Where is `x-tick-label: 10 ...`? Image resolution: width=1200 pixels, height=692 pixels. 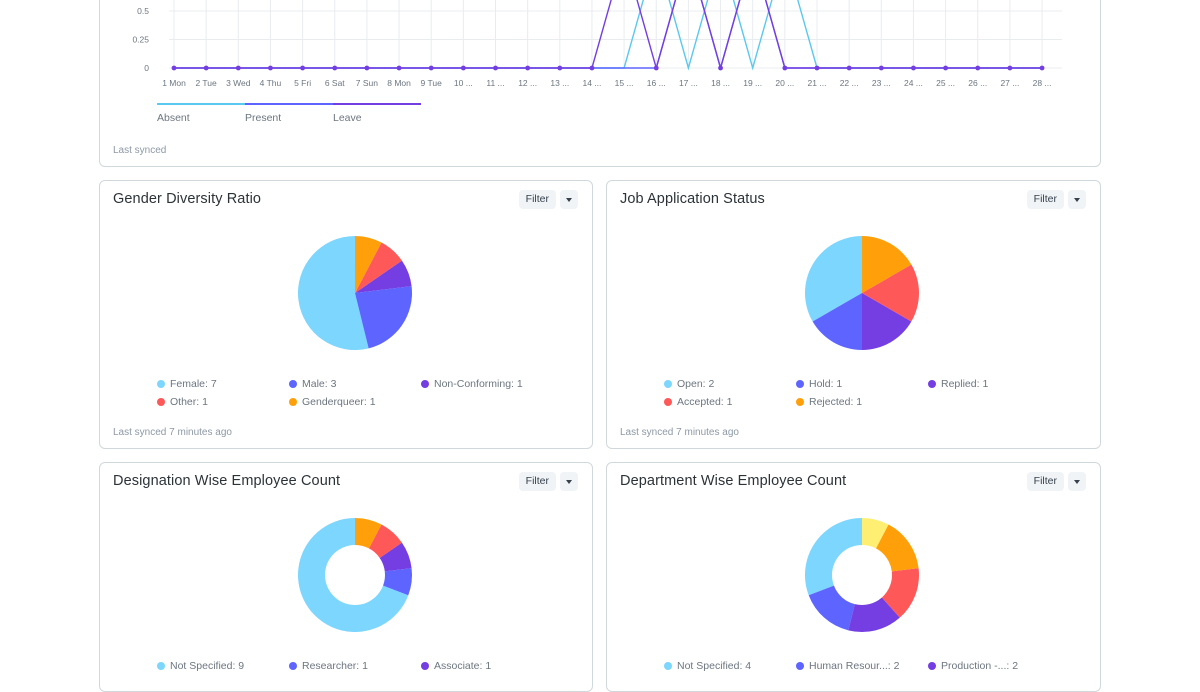
x-tick-label: 10 ... is located at coordinates (463, 83).